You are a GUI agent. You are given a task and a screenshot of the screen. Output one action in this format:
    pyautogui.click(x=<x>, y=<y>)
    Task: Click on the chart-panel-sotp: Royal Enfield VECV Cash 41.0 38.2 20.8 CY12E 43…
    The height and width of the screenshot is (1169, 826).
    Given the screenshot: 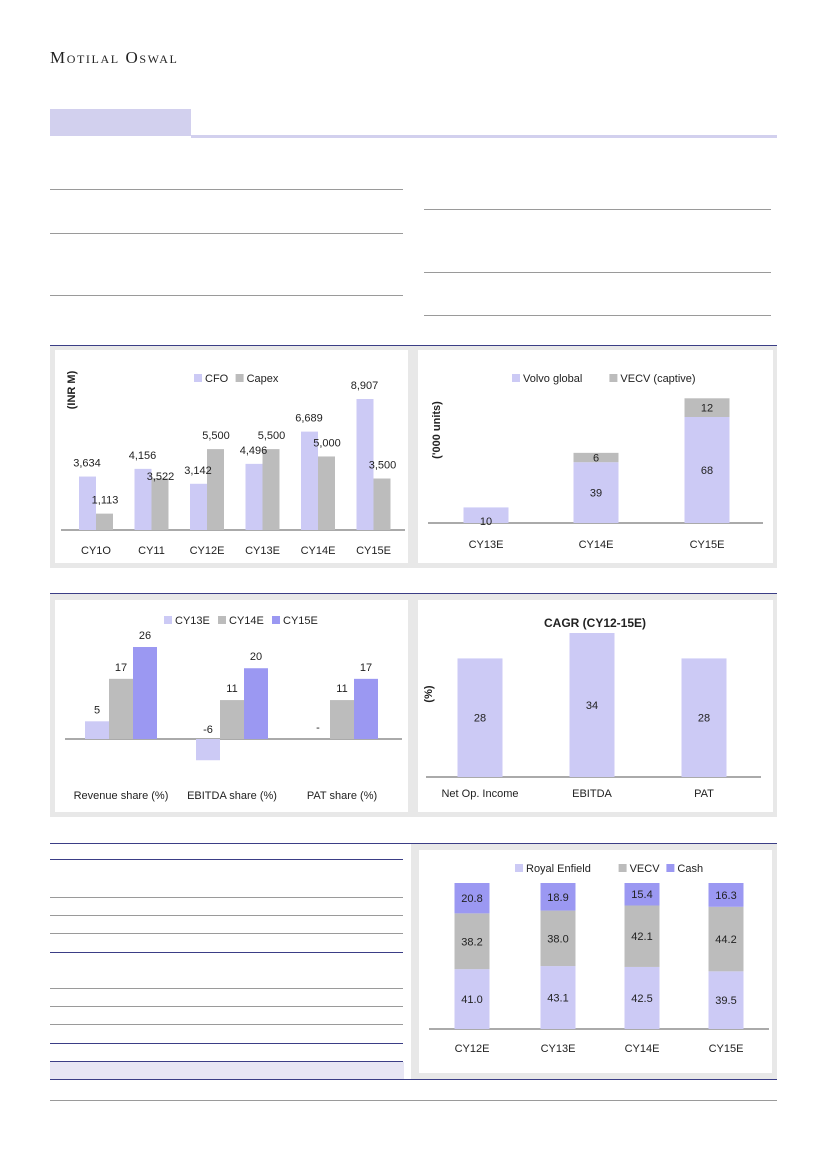 What is the action you would take?
    pyautogui.click(x=595, y=961)
    